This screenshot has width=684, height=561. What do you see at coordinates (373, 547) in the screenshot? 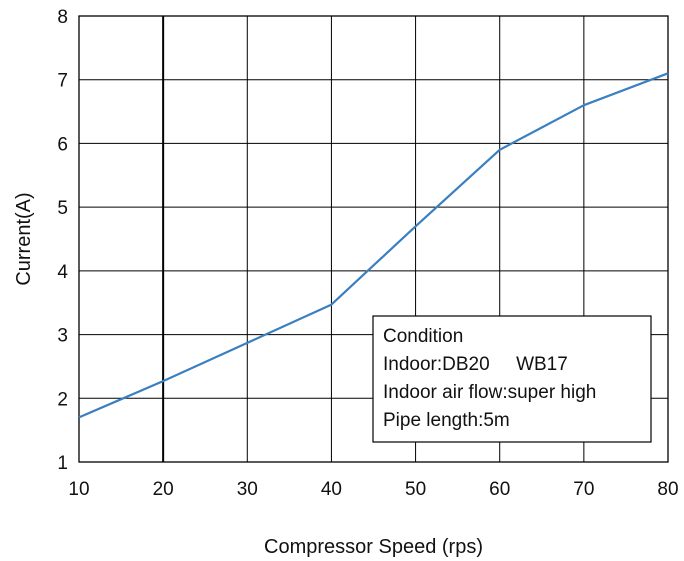
I see `x-axis-label: Compressor Speed (rps)` at bounding box center [373, 547].